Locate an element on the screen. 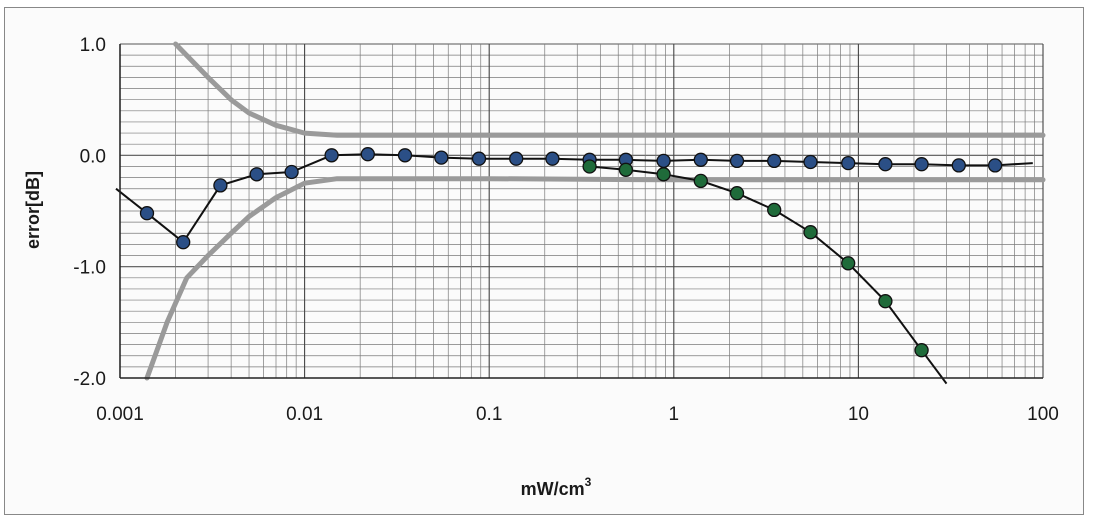  x-axis-label-superscript: 3 is located at coordinates (588, 482).